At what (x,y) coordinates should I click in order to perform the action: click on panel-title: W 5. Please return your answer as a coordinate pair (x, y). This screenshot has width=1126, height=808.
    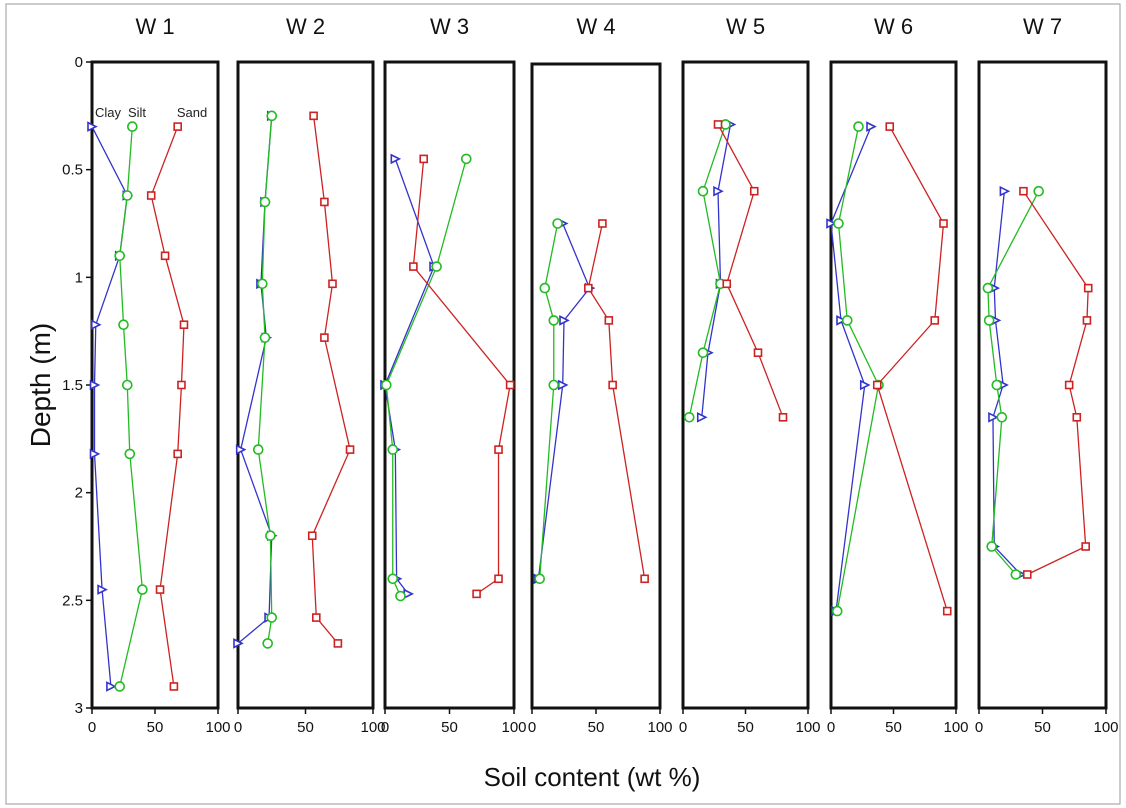
    Looking at the image, I should click on (745, 26).